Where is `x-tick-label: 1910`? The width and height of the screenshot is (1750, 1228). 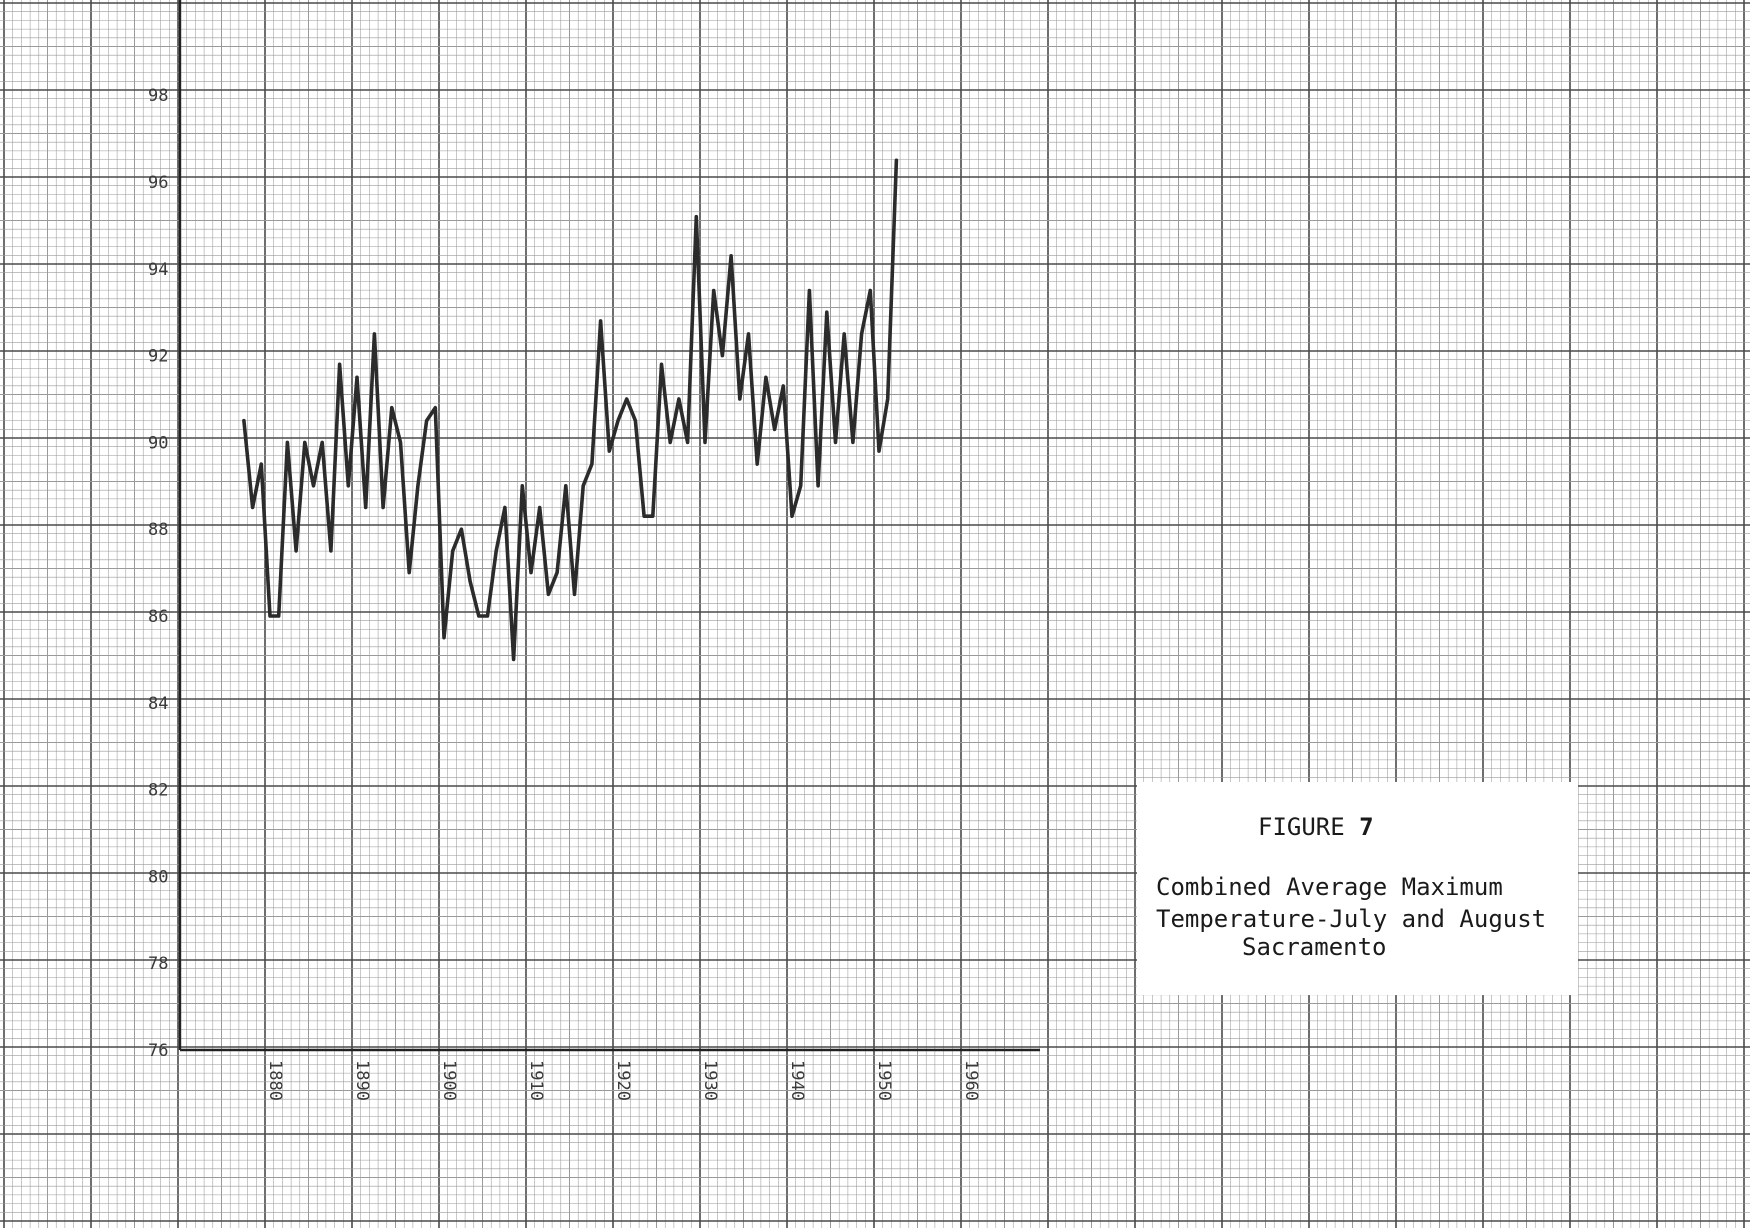 x-tick-label: 1910 is located at coordinates (536, 1080).